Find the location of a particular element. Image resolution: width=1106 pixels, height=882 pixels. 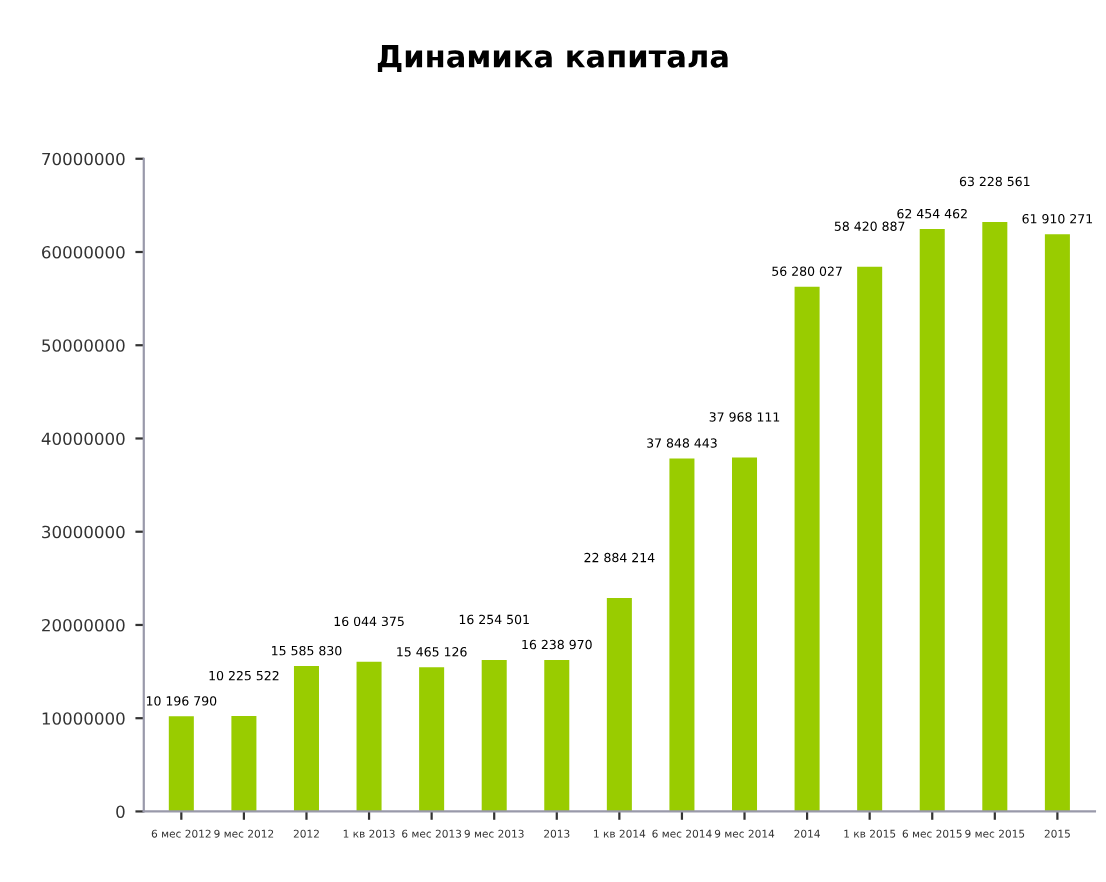

y-tick-label: 50000000 is located at coordinates (83, 345).